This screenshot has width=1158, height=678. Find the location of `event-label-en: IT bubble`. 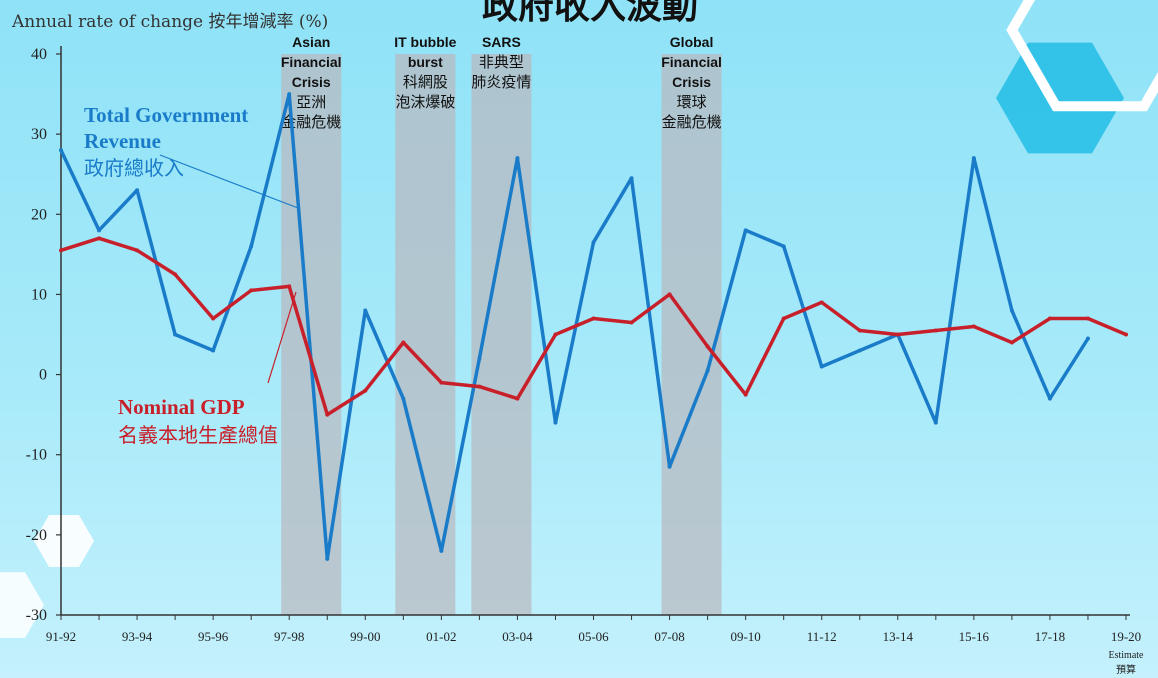

event-label-en: IT bubble is located at coordinates (425, 42).